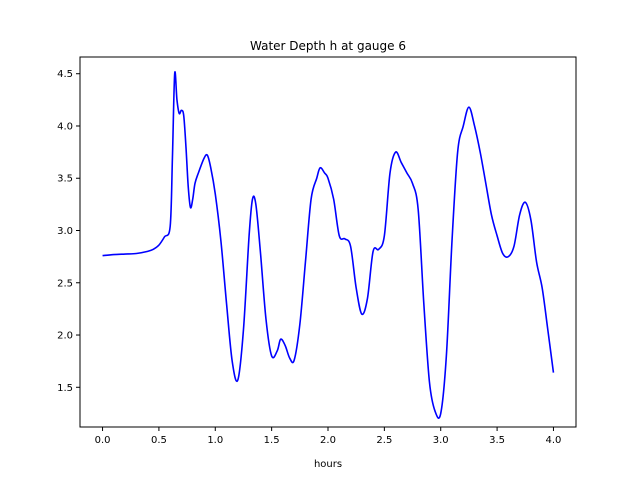  What do you see at coordinates (65, 388) in the screenshot?
I see `y-tick-label: 1.5` at bounding box center [65, 388].